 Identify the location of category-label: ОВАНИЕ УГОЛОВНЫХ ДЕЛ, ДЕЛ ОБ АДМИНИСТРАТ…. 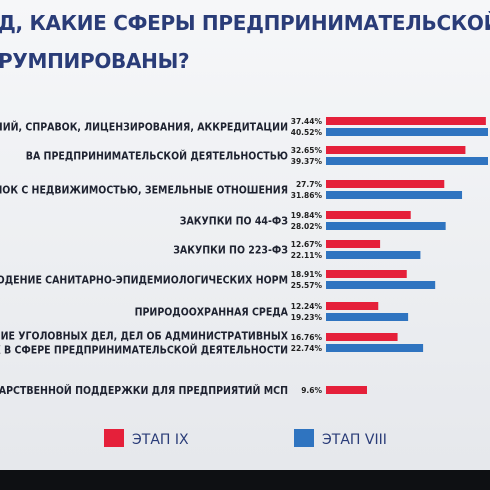
(144, 337).